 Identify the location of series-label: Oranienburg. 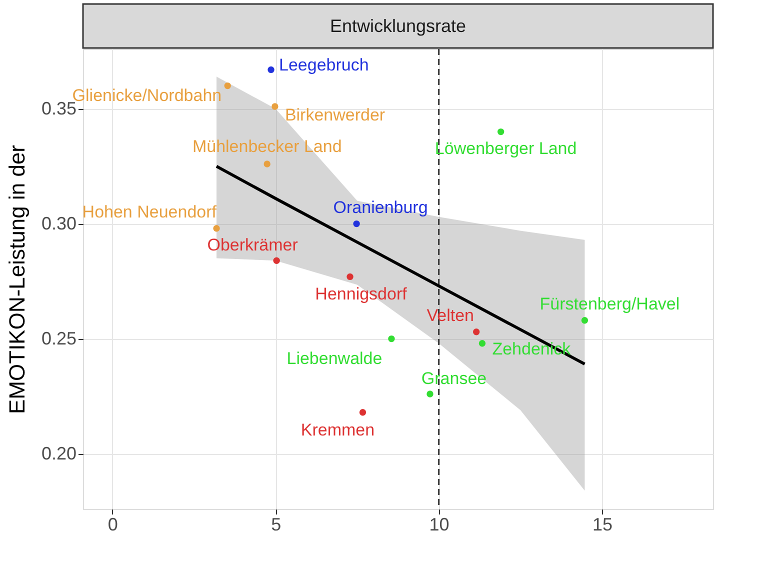
(380, 207).